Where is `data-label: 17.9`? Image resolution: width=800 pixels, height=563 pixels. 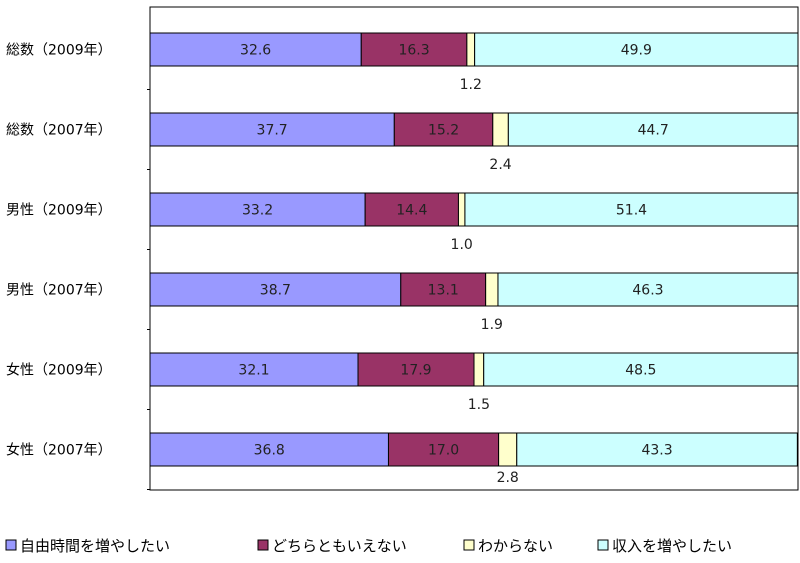 data-label: 17.9 is located at coordinates (415, 371).